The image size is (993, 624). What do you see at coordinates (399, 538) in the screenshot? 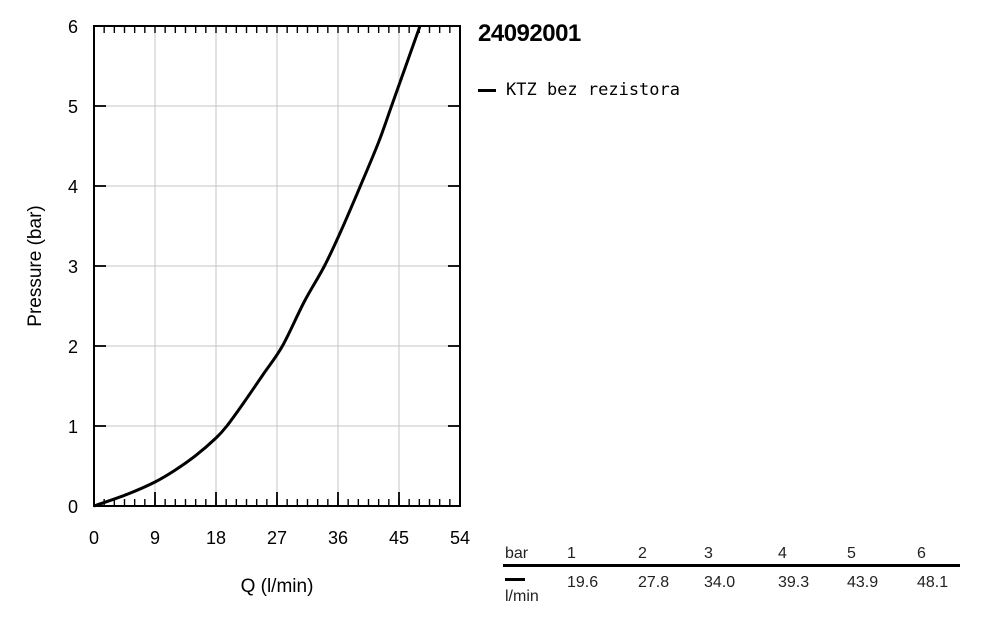
I see `x-tick-label: 45` at bounding box center [399, 538].